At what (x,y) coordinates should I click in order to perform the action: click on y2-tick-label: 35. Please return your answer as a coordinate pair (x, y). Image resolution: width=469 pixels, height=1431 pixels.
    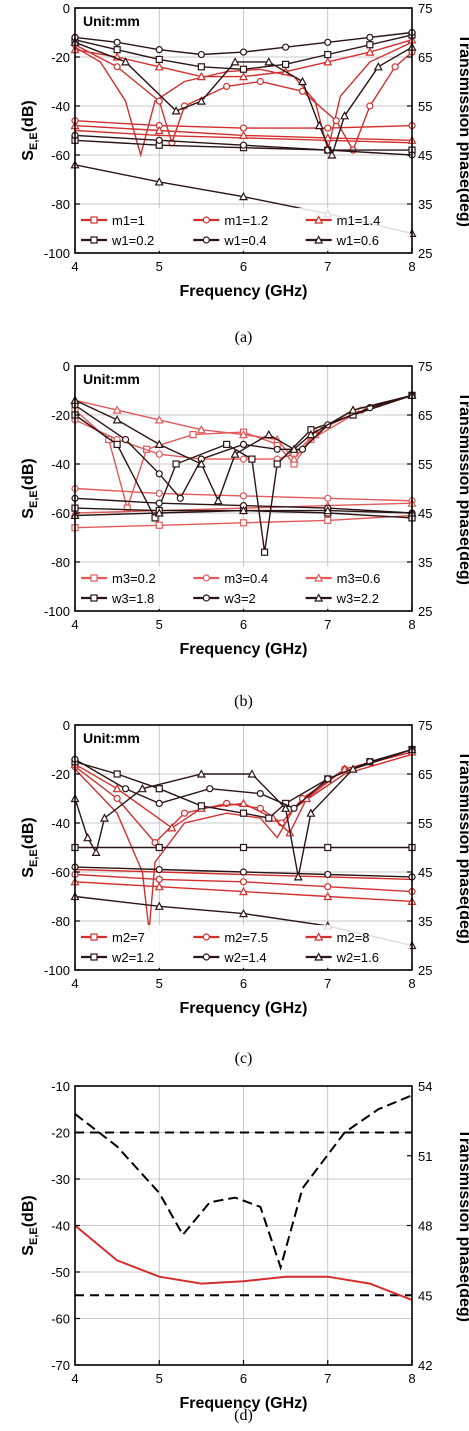
    Looking at the image, I should click on (425, 204).